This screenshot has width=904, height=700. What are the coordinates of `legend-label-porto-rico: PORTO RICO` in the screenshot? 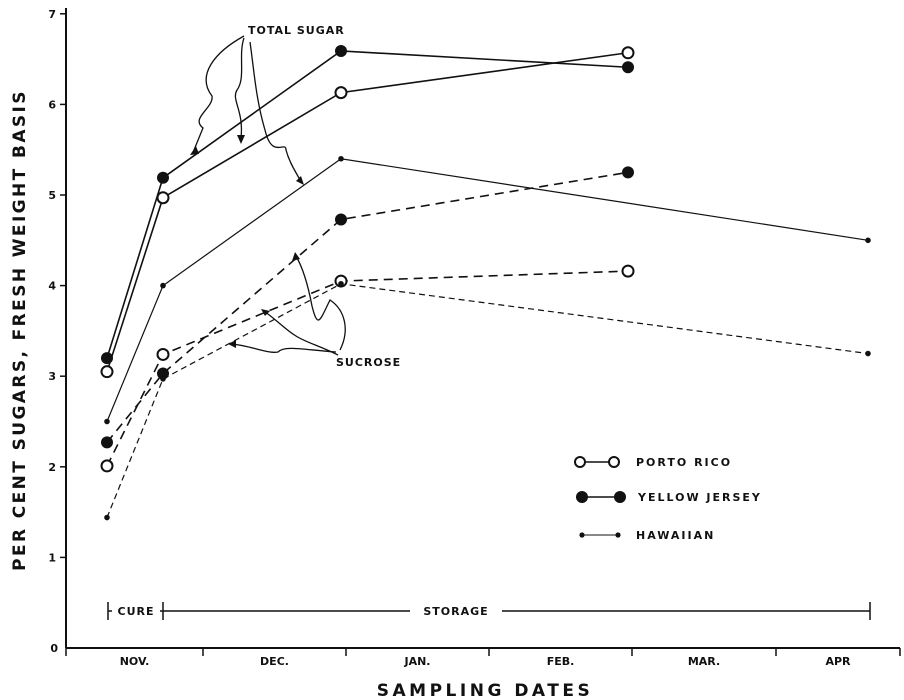 It's located at (684, 462).